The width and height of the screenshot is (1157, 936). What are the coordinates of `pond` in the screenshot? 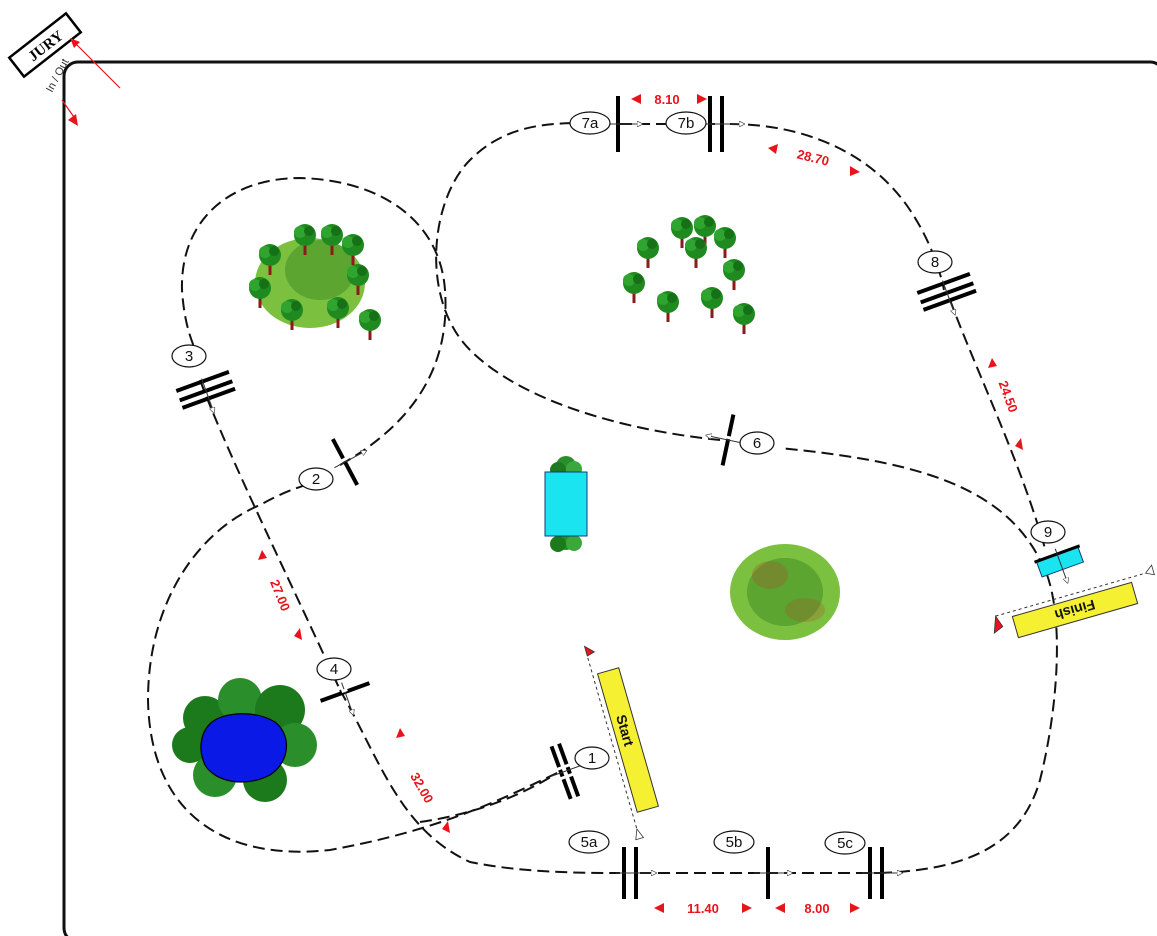 It's located at (244, 740).